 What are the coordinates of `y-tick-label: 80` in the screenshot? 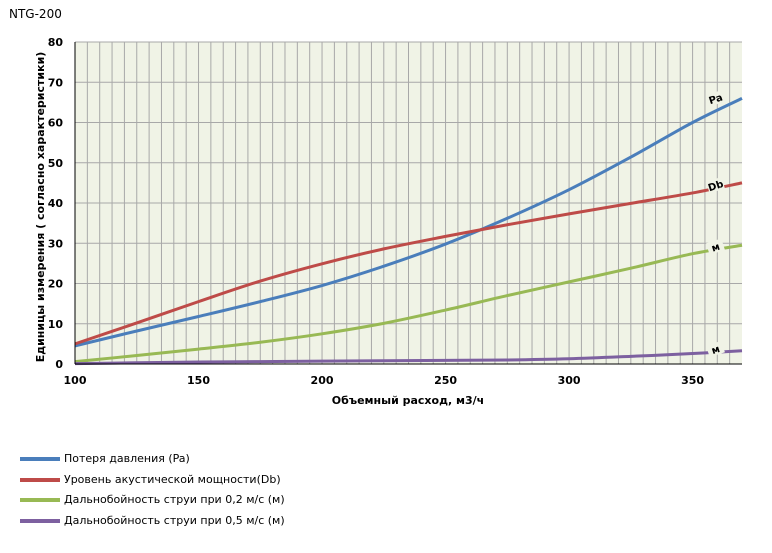 It's located at (56, 42).